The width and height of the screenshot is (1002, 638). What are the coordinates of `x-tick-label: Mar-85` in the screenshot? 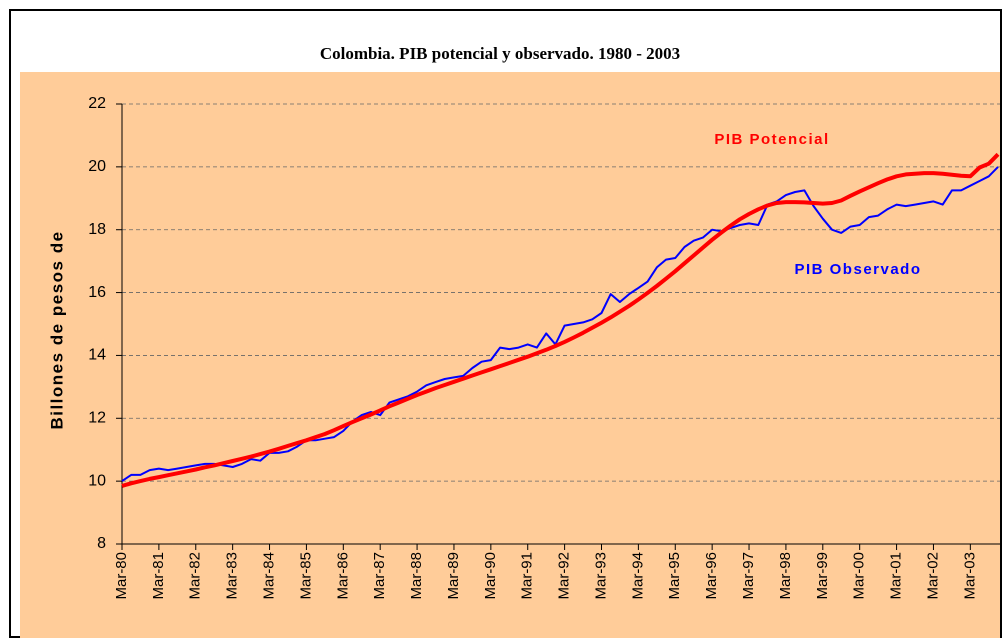 It's located at (305, 576).